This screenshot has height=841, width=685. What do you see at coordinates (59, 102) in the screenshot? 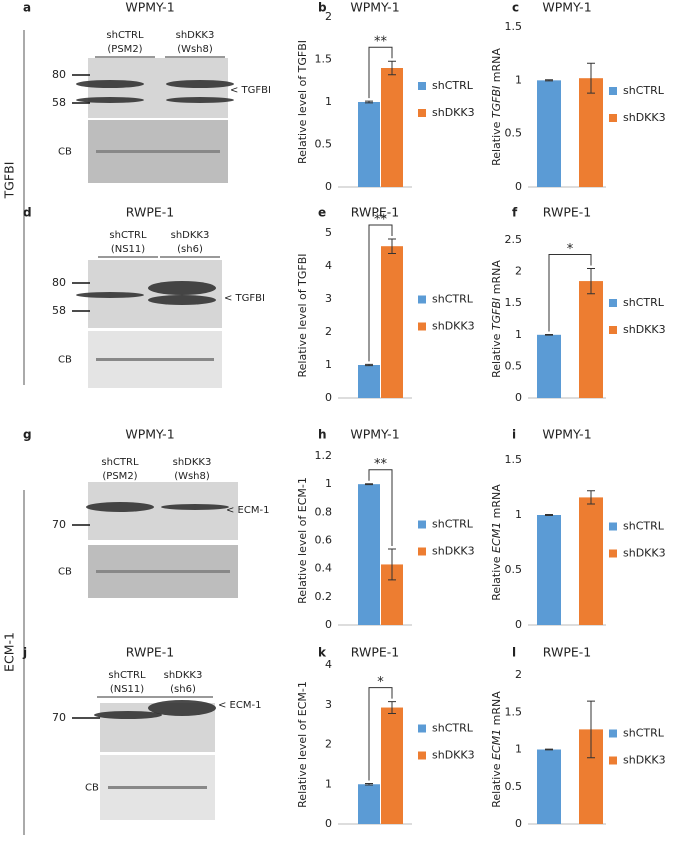
I see `marker-label: 58` at bounding box center [59, 102].